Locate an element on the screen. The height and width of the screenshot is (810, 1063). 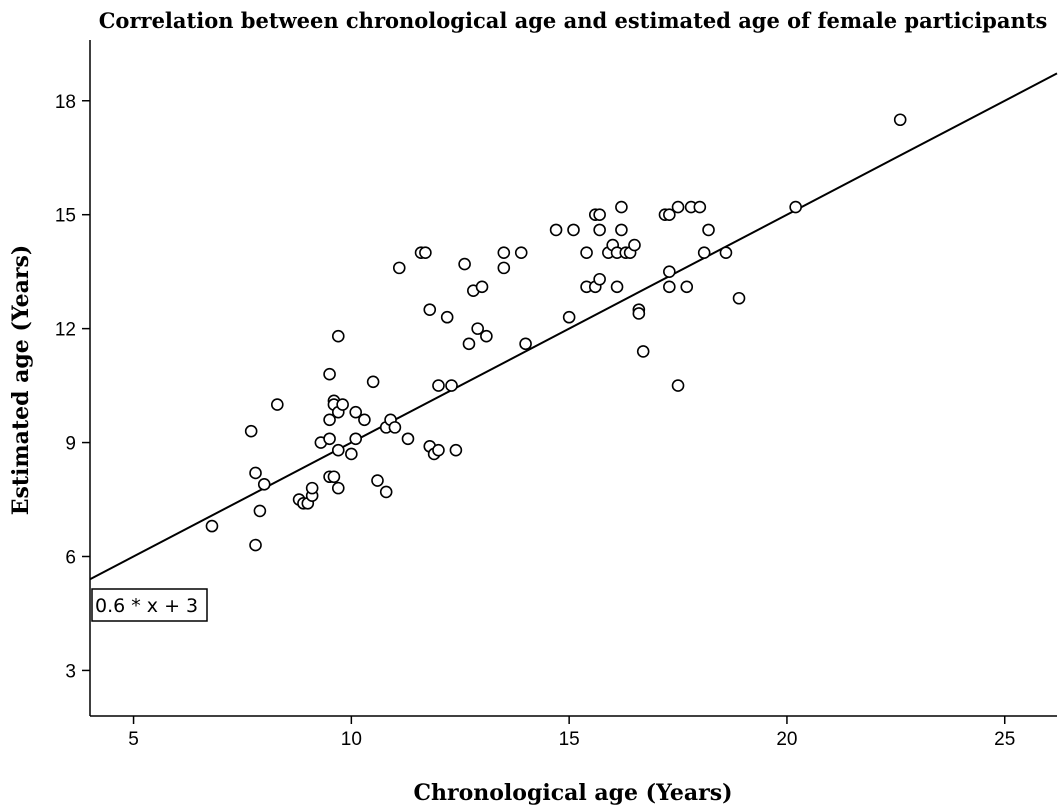
x-tick-label: 5 is located at coordinates (133, 739).